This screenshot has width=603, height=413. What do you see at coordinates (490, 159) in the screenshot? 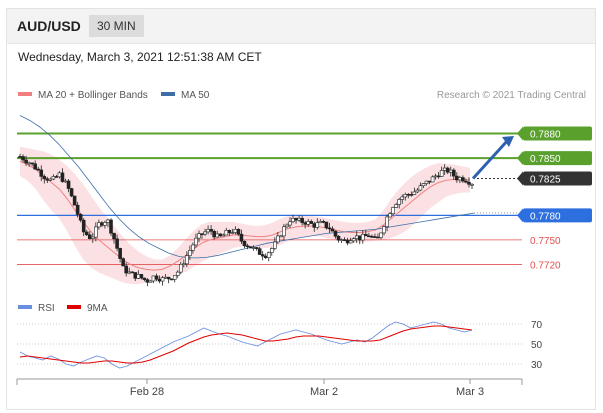
I see `forecast-arrow-shaft` at bounding box center [490, 159].